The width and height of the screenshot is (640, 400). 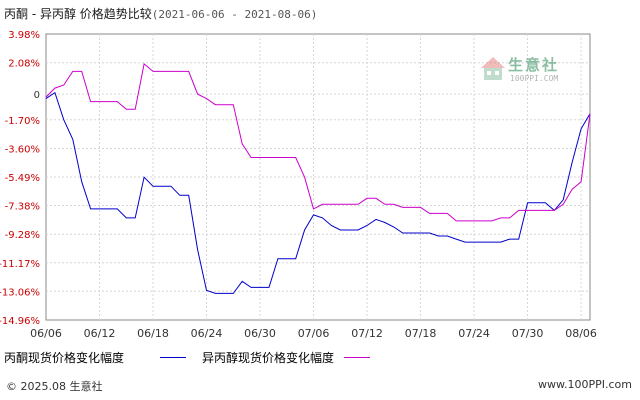 I want to click on y-tick-label: 0, so click(x=37, y=95).